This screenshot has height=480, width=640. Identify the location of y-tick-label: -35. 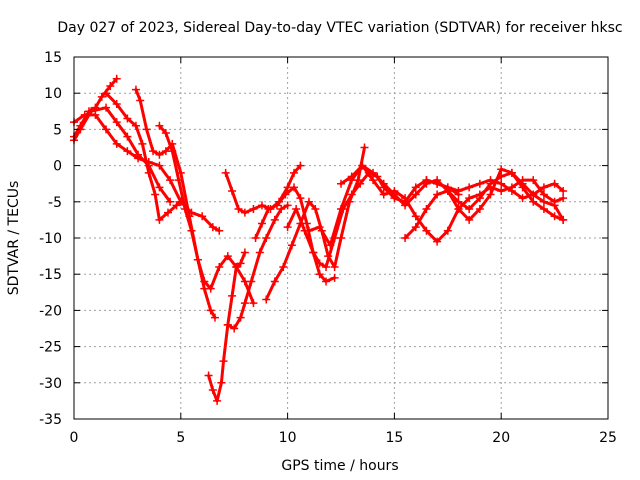
(50, 420).